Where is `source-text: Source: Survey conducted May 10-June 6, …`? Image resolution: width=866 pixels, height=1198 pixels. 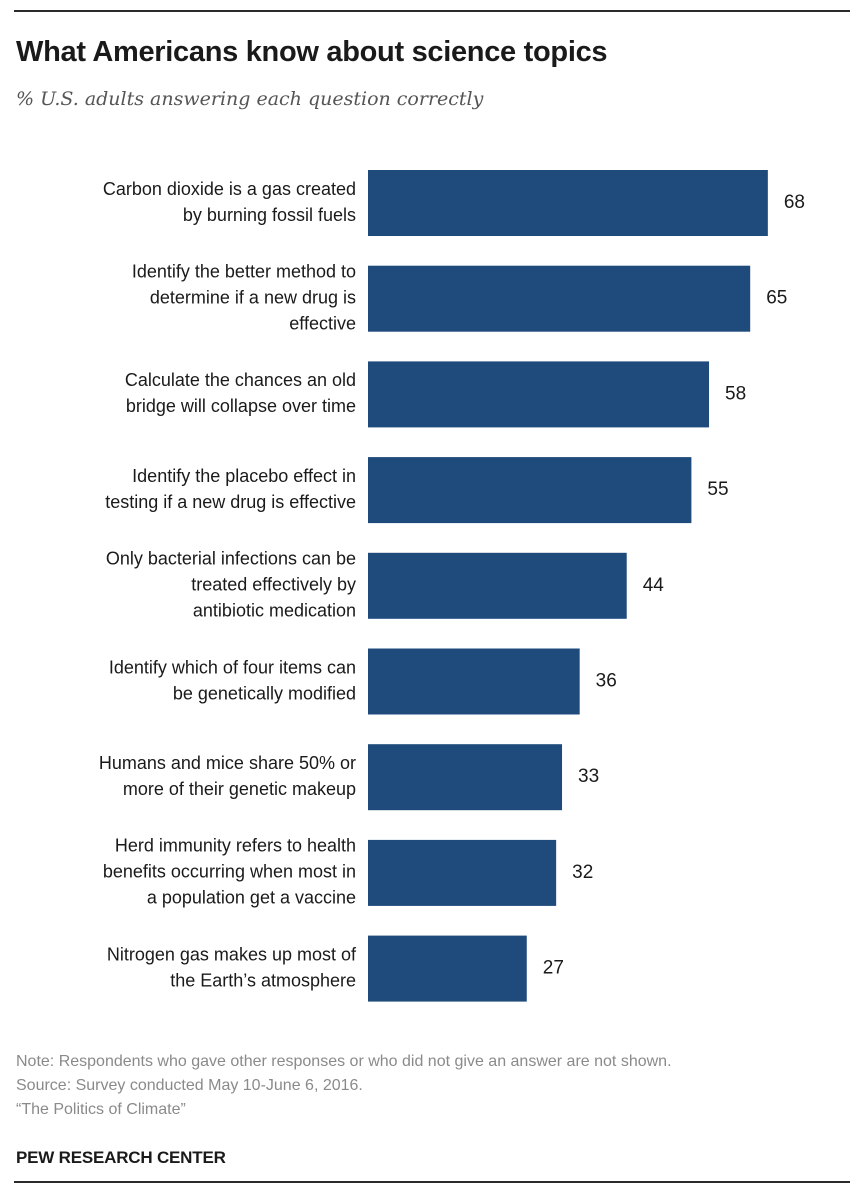
source-text: Source: Survey conducted May 10-June 6, … is located at coordinates (189, 1085).